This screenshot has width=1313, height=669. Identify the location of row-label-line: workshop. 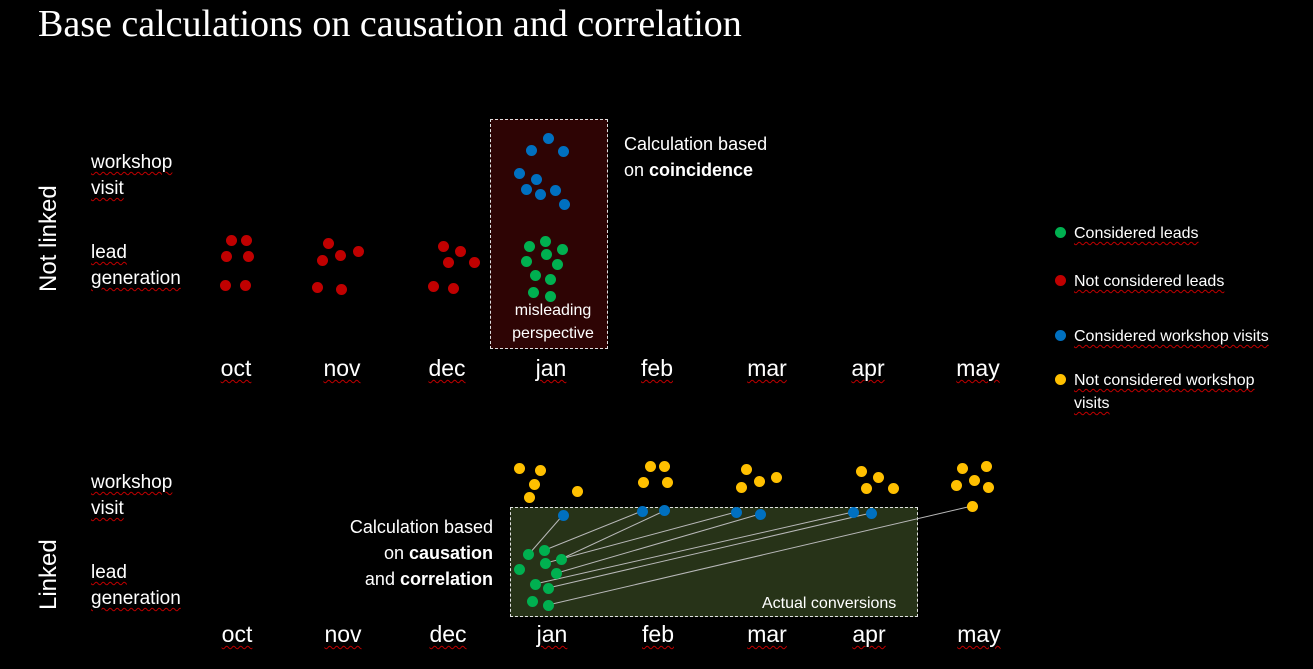
(132, 482).